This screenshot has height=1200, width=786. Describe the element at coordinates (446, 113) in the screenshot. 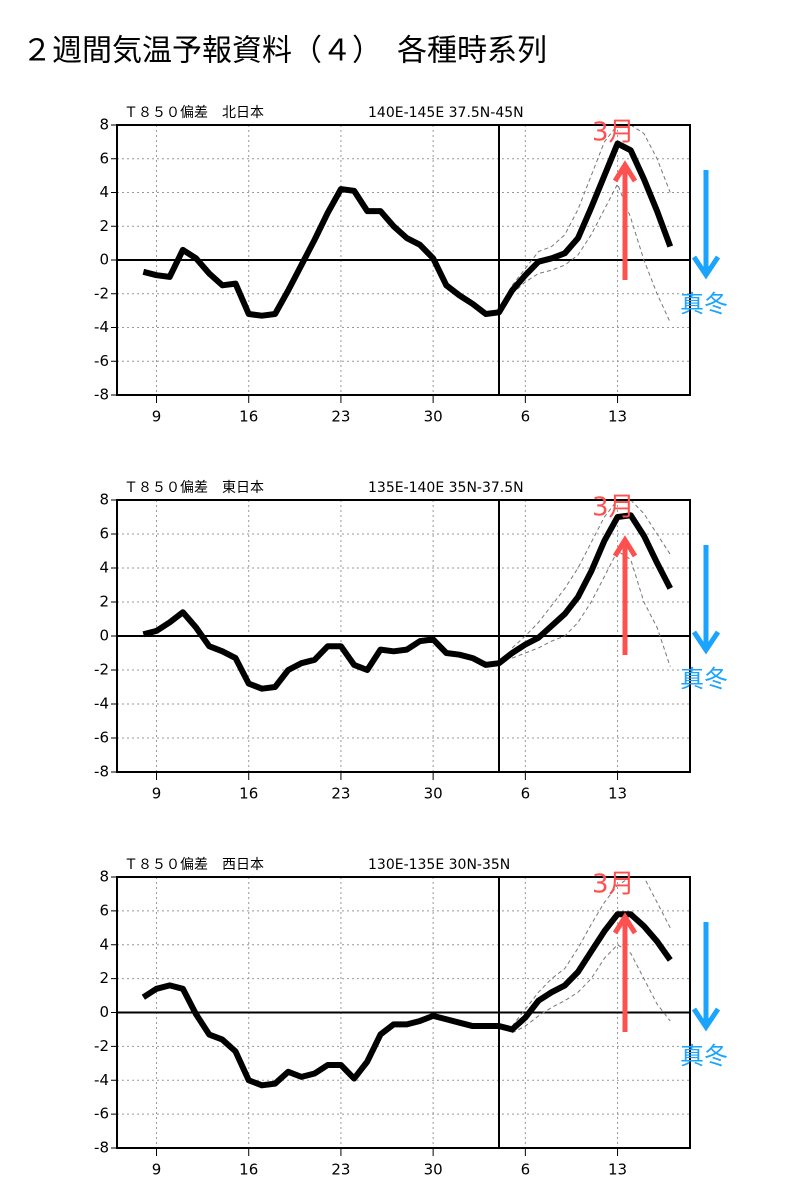

I see `chart-subtitle: 140E-145E 37.5N-45N` at that location.